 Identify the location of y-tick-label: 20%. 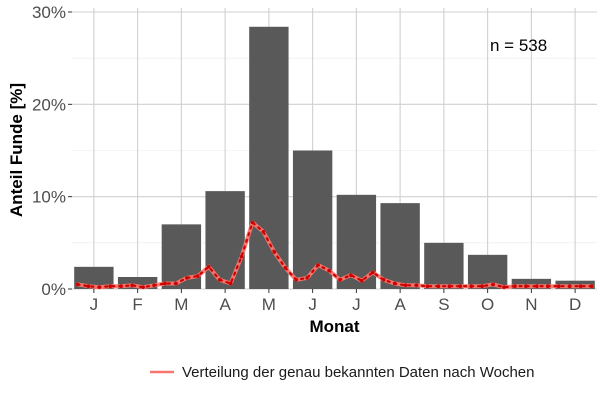
(49, 104).